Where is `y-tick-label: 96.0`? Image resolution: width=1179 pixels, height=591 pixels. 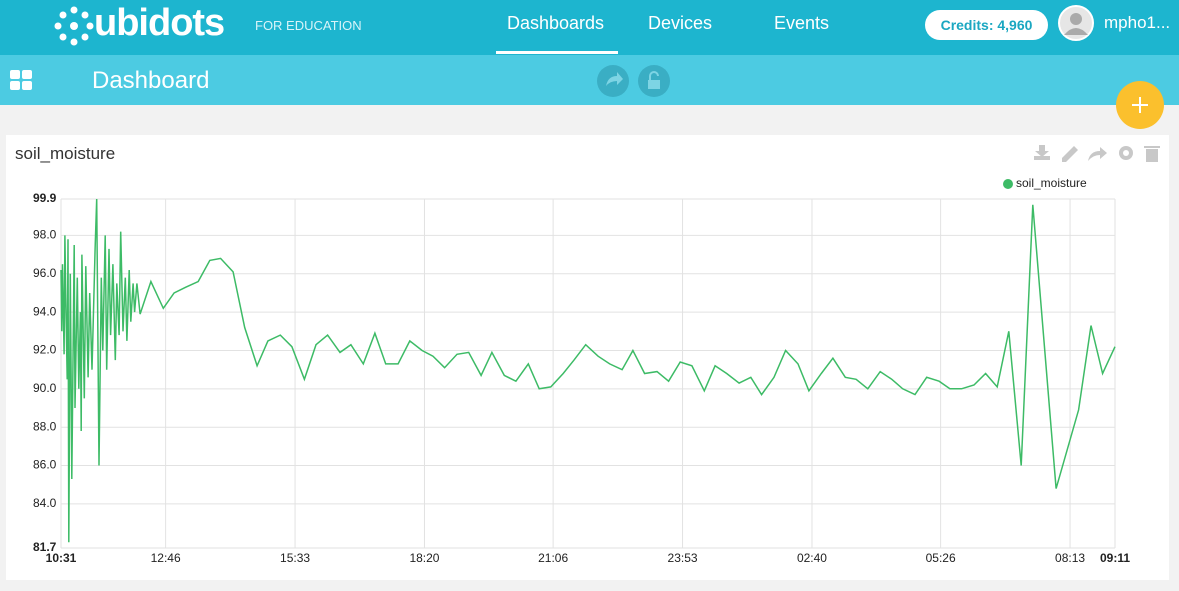
y-tick-label: 96.0 is located at coordinates (45, 273).